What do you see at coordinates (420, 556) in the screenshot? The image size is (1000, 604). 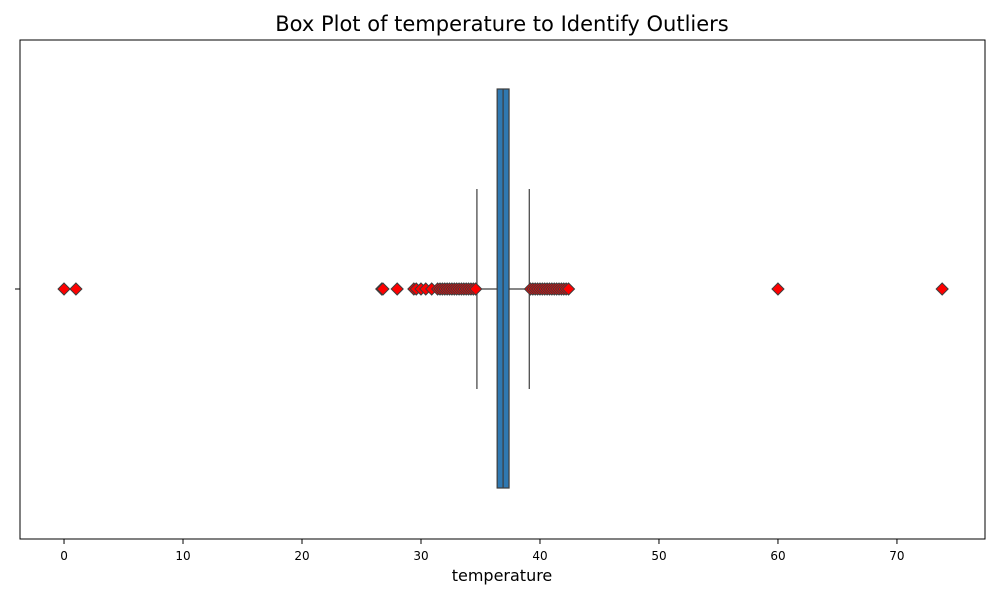 I see `x-tick-label: 30` at bounding box center [420, 556].